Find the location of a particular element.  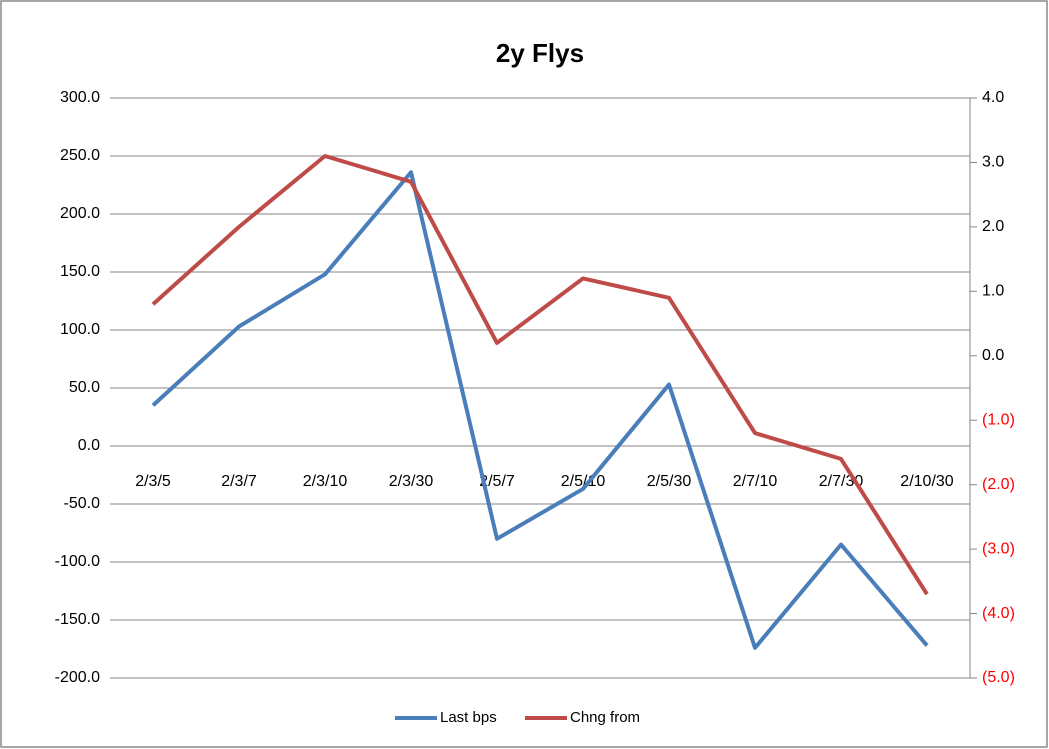

y-tick-label: -200.0 is located at coordinates (77, 677).